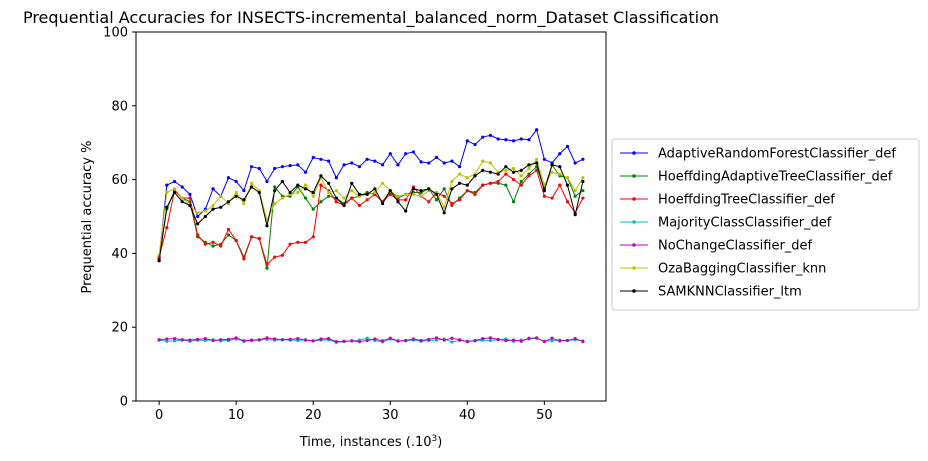 The width and height of the screenshot is (928, 461). Describe the element at coordinates (159, 415) in the screenshot. I see `x-tick-label: 0` at that location.